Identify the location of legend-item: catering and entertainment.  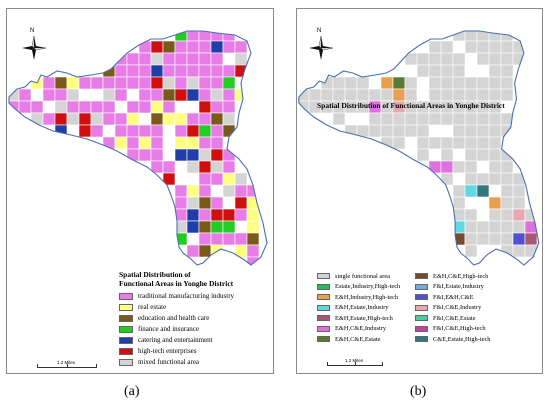
(166, 340).